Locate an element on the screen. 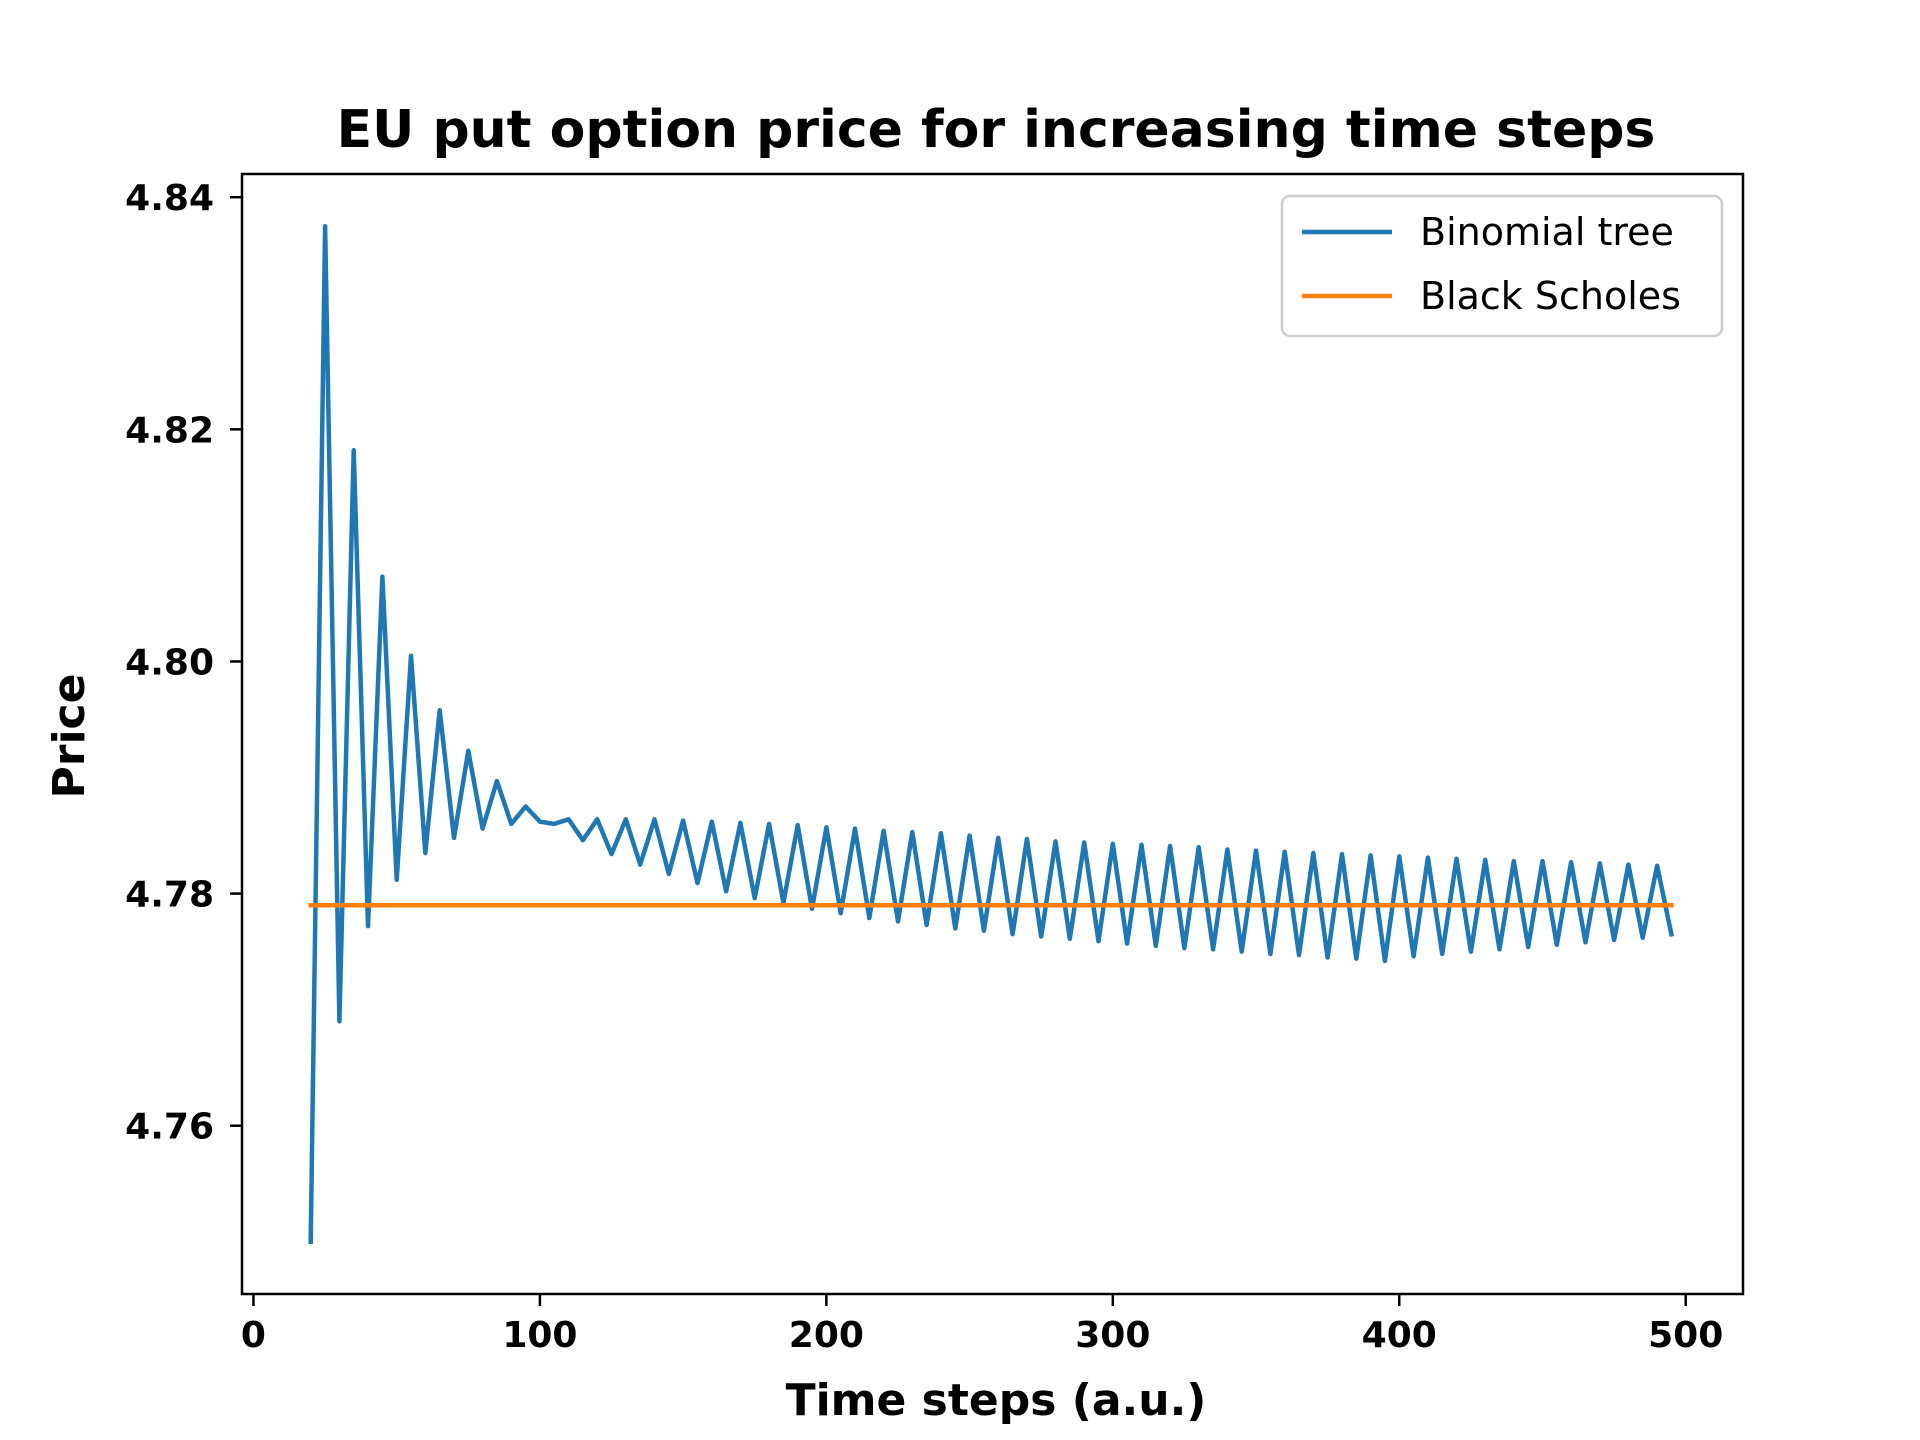  y-tick-label: 4.76 is located at coordinates (169, 1127).